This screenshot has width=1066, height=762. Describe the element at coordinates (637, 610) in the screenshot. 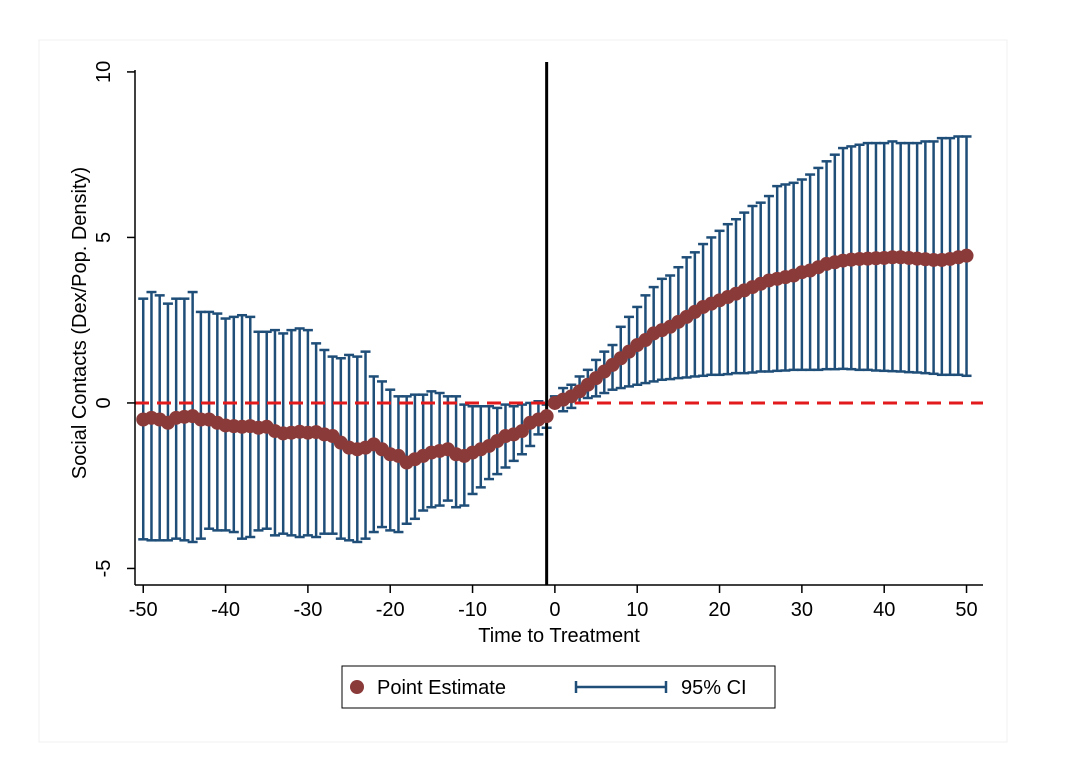

I see `x-tick-label: 10` at that location.